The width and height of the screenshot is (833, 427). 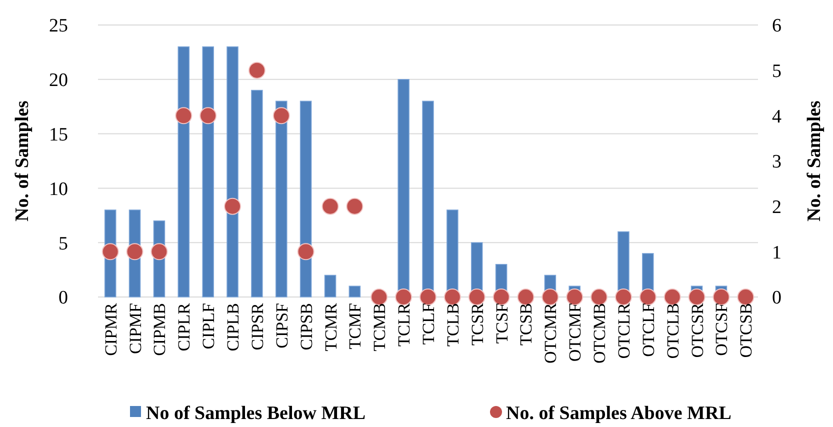 What do you see at coordinates (58, 81) in the screenshot?
I see `y-tick-label: 20` at bounding box center [58, 81].